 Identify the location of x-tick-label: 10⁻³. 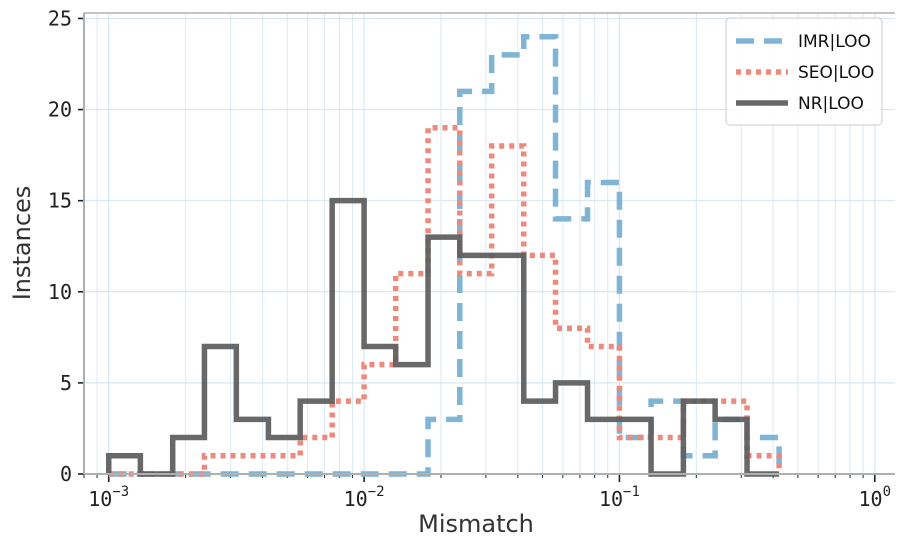
(108, 497).